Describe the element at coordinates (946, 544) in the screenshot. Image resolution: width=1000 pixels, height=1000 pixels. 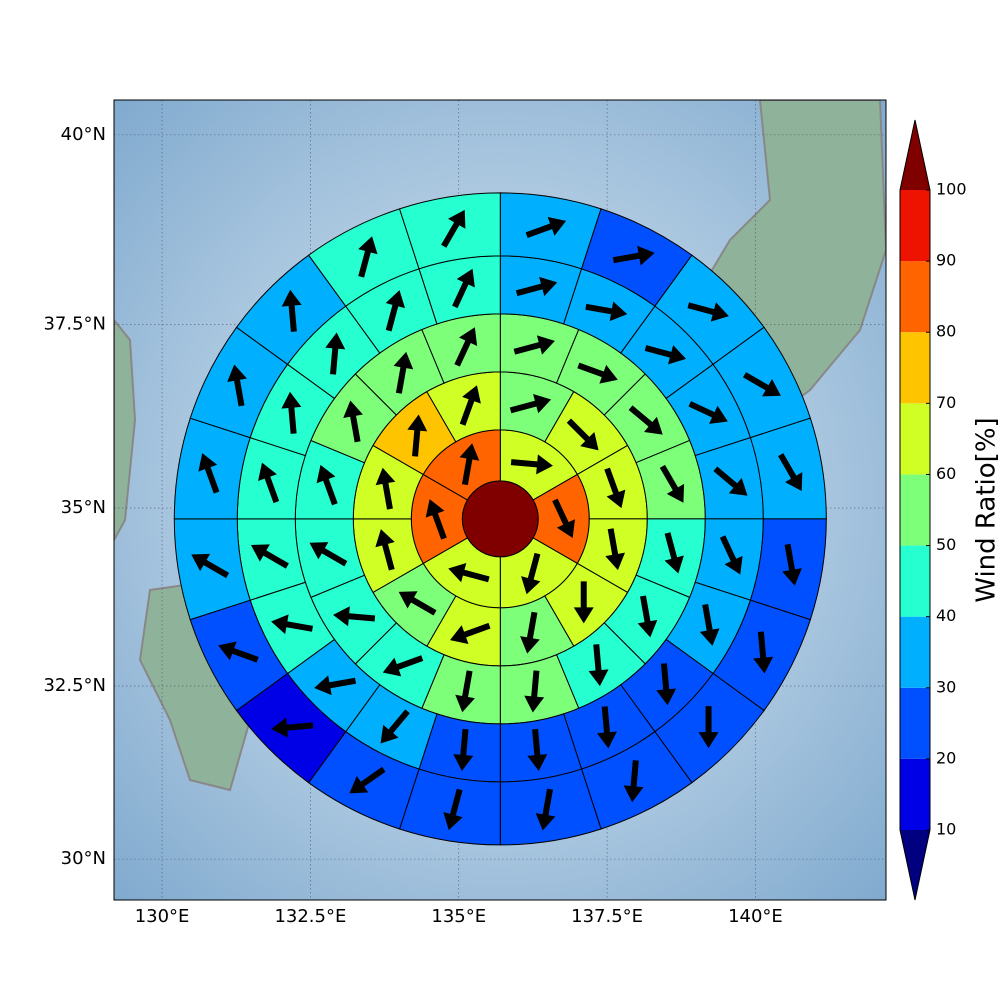
I see `colorbar-tick-label: 50` at that location.